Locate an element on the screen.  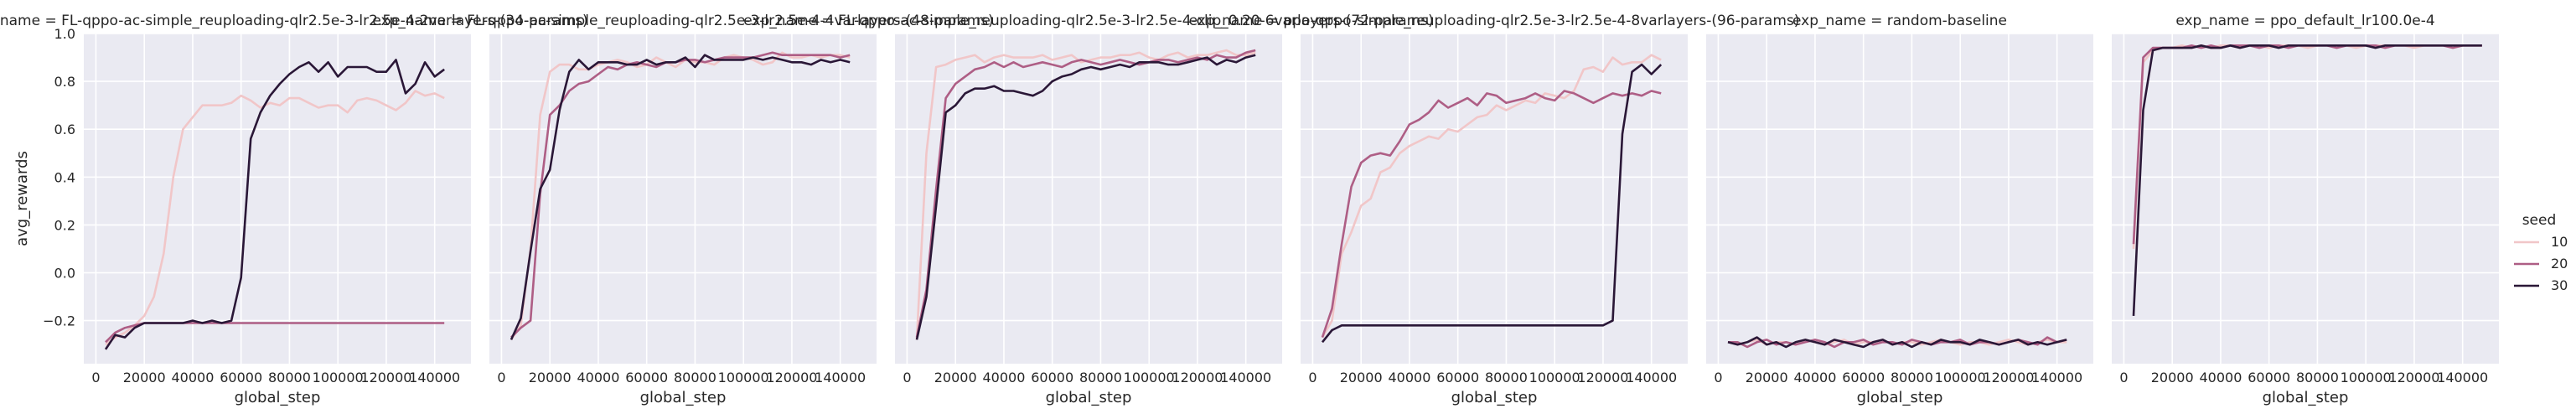
y-tick-label: 0.0 is located at coordinates (64, 274).